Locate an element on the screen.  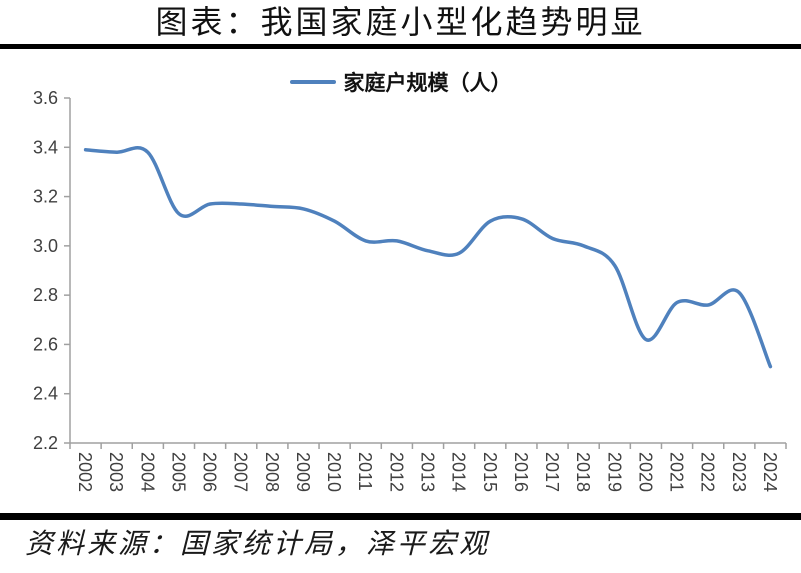
y-axis-label: 3.4 is located at coordinates (45, 147).